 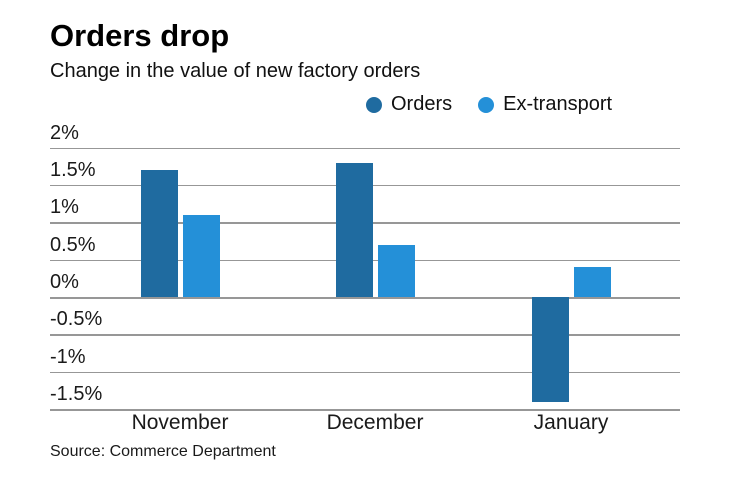 I want to click on legend-item-orders: Orders, so click(x=409, y=104).